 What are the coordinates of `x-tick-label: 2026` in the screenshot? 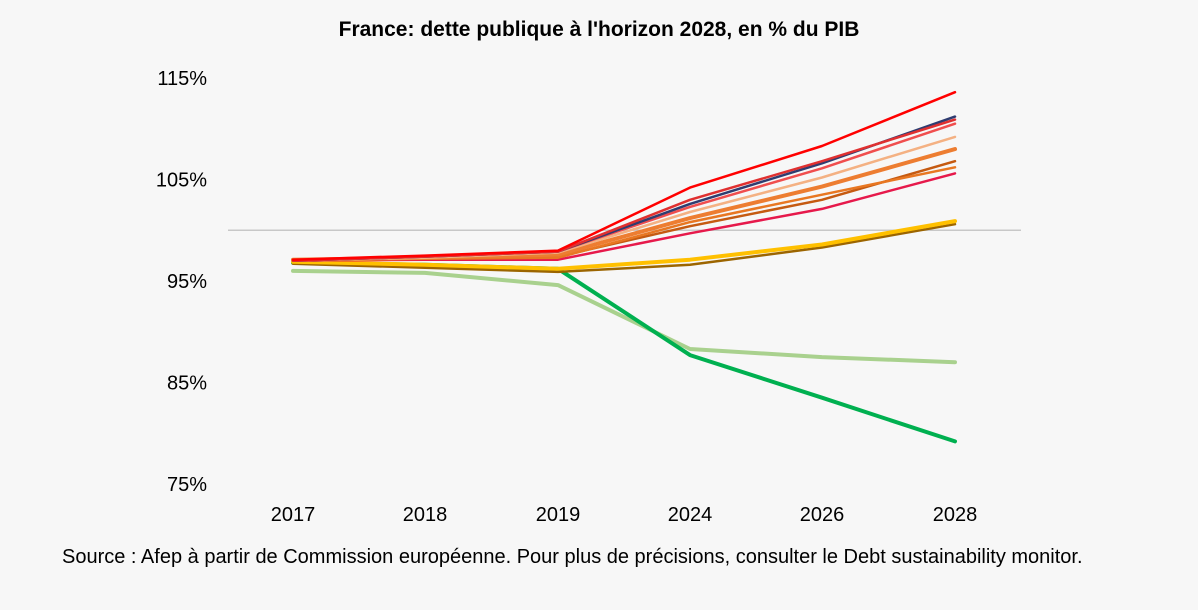 It's located at (822, 515).